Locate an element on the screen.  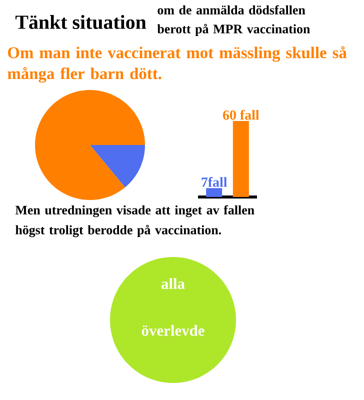
text: alla överlevde is located at coordinates (173, 307).